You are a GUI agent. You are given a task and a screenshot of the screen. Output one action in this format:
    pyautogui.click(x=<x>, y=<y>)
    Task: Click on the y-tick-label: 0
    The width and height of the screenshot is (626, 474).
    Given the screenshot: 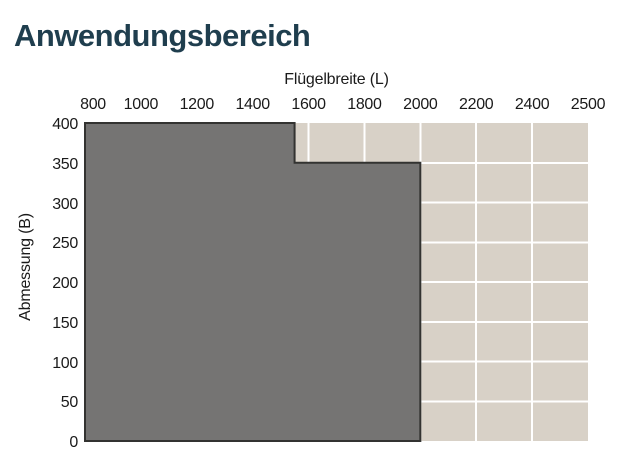 What is the action you would take?
    pyautogui.click(x=73, y=442)
    